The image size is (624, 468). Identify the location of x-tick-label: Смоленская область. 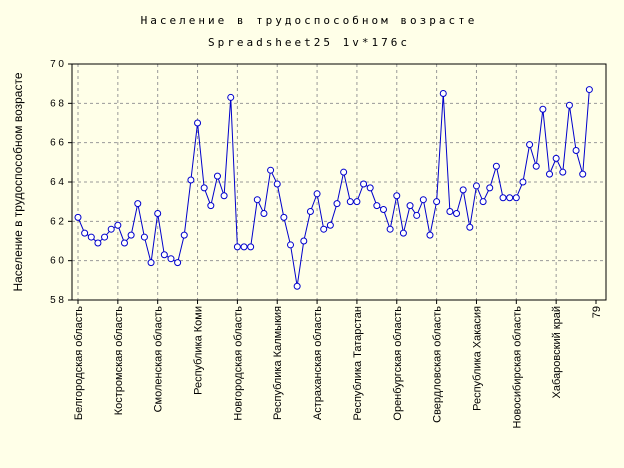
(159, 359).